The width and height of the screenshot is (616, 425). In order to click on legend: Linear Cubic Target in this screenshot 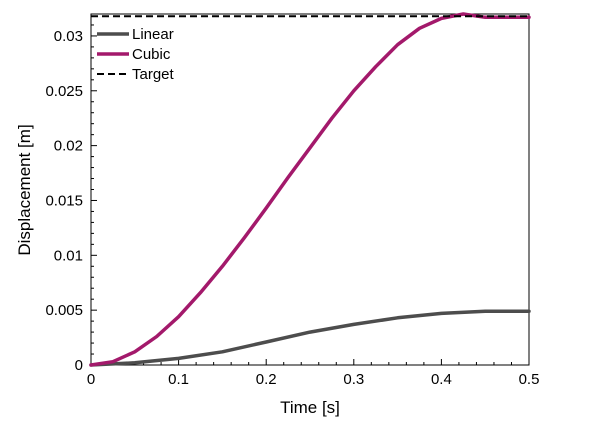, I will do `click(136, 54)`.